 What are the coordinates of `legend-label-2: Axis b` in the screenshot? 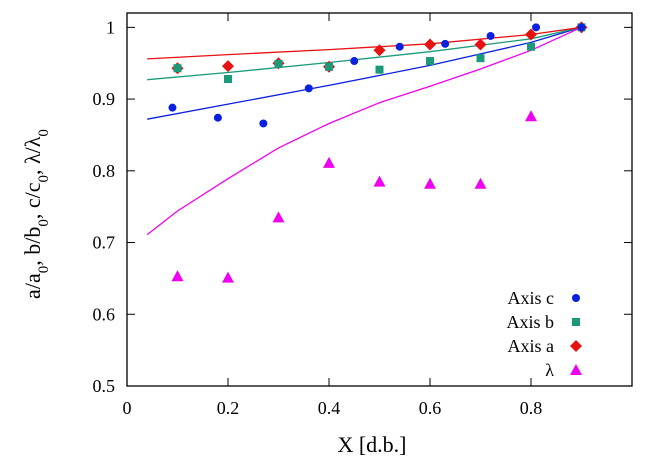 It's located at (530, 322).